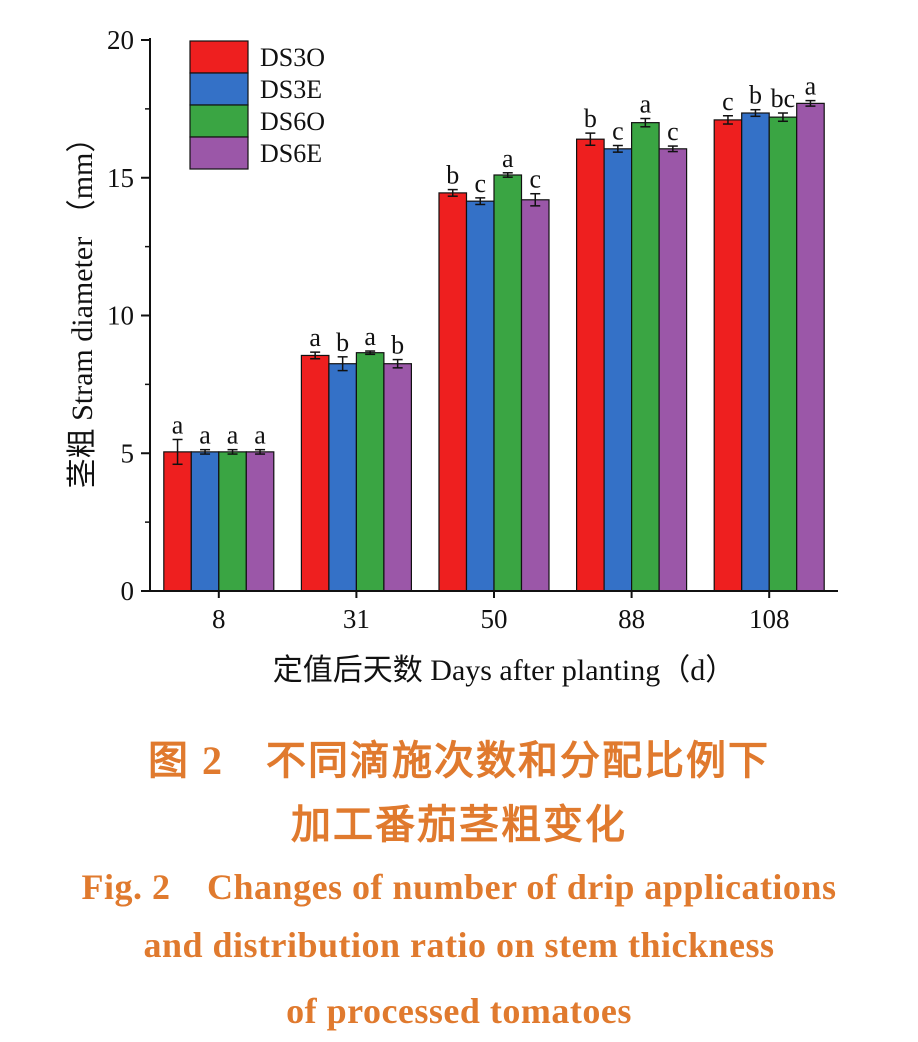 The height and width of the screenshot is (1042, 918). What do you see at coordinates (646, 104) in the screenshot?
I see `significance-letter-DS6O-88: a` at bounding box center [646, 104].